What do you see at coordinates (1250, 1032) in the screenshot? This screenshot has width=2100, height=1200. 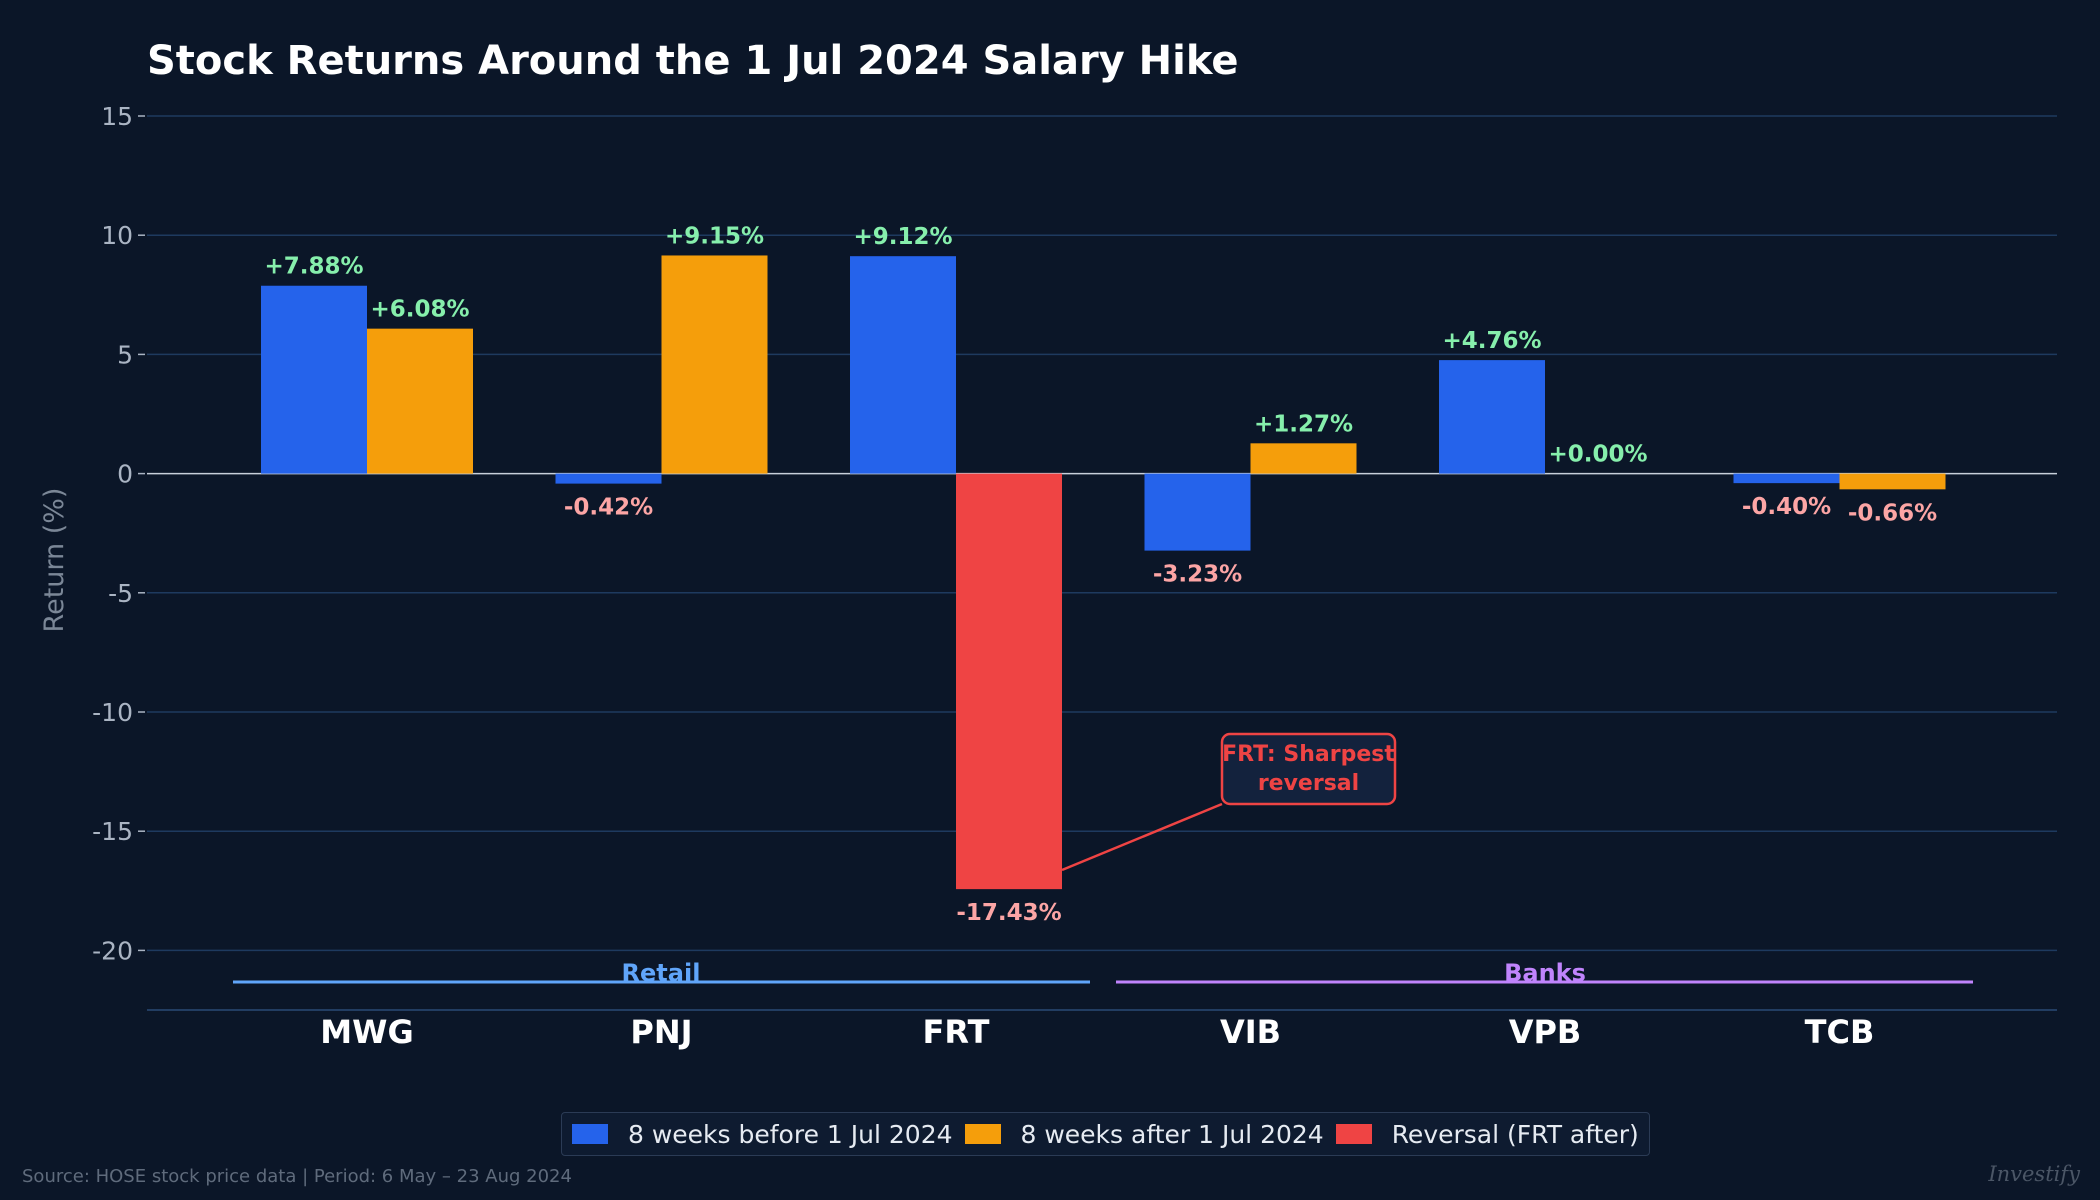 I see `category-label-vib: VIB` at bounding box center [1250, 1032].